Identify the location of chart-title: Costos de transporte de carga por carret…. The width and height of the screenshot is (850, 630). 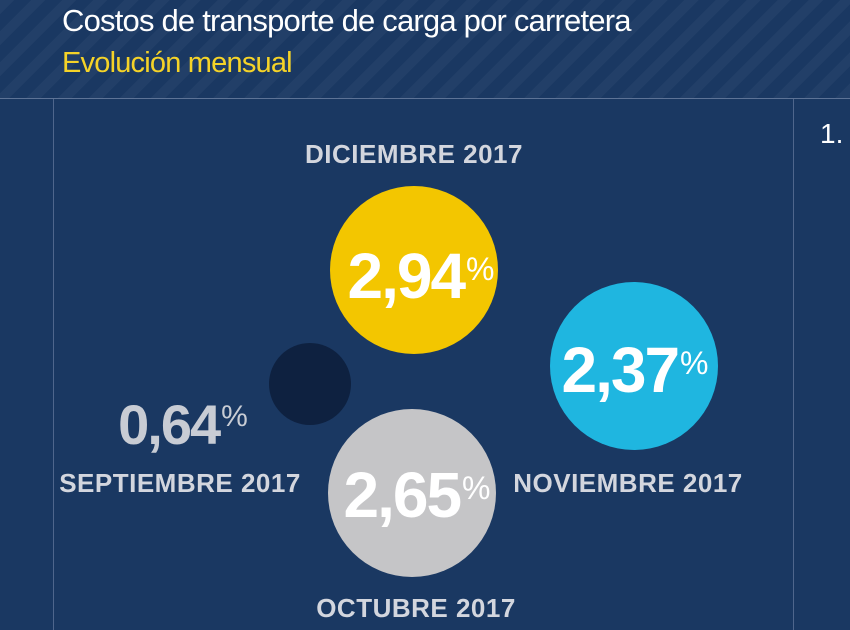
(347, 20).